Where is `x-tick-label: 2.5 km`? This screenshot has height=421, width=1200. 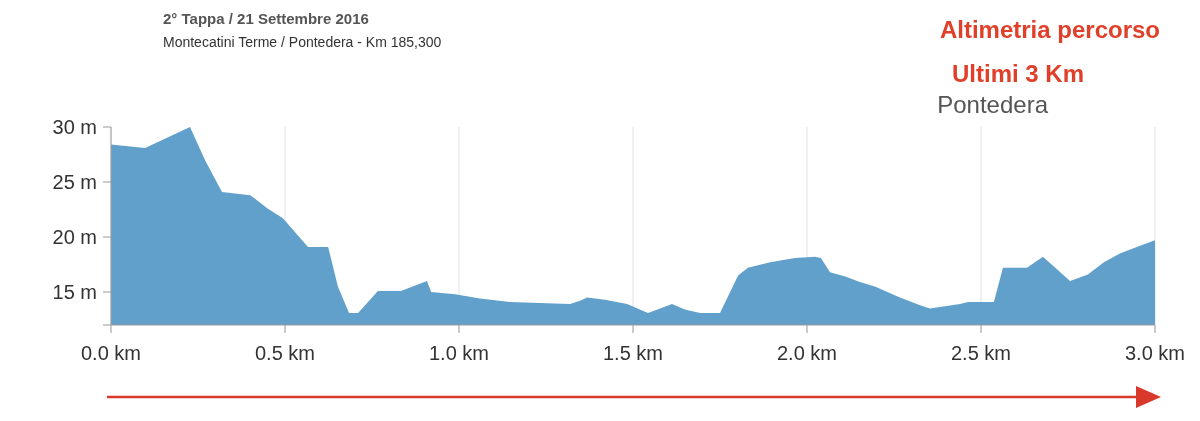
x-tick-label: 2.5 km is located at coordinates (981, 353).